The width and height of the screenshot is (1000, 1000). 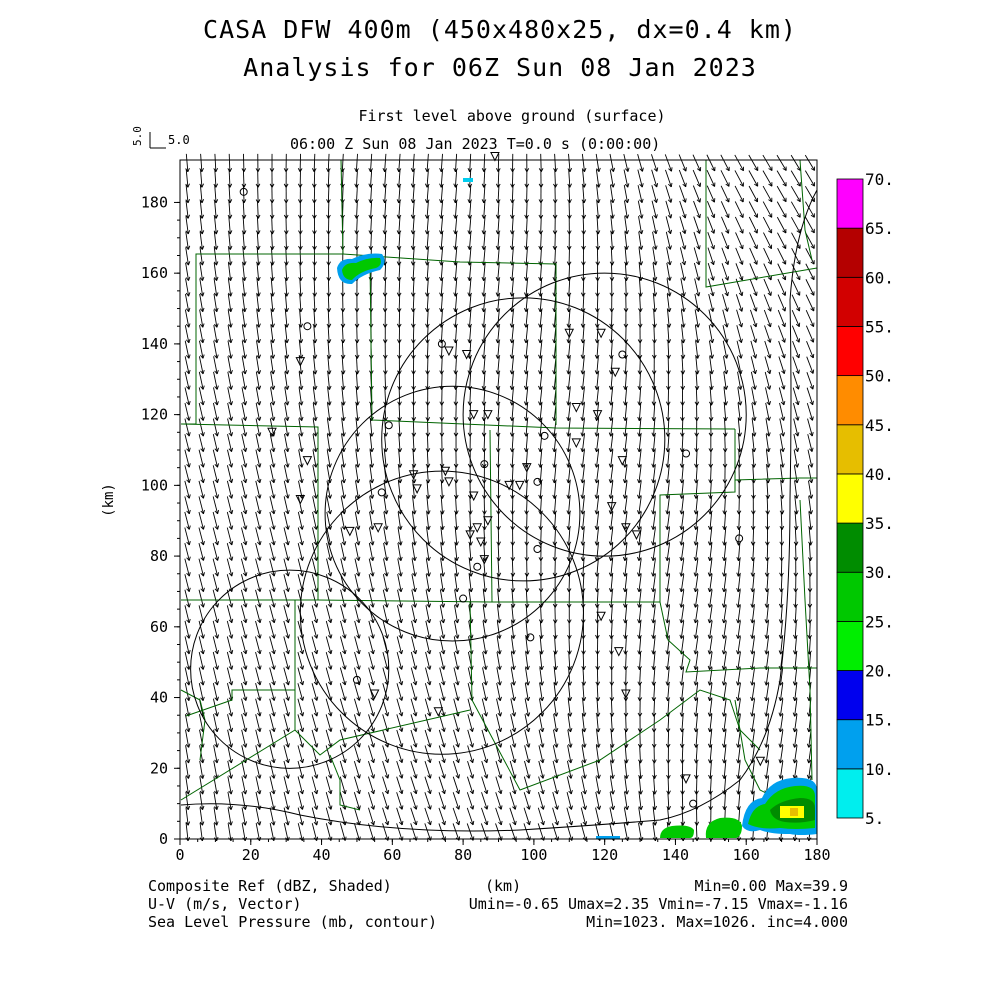 I want to click on vector-key-rotated-label: 5.0, so click(x=137, y=136).